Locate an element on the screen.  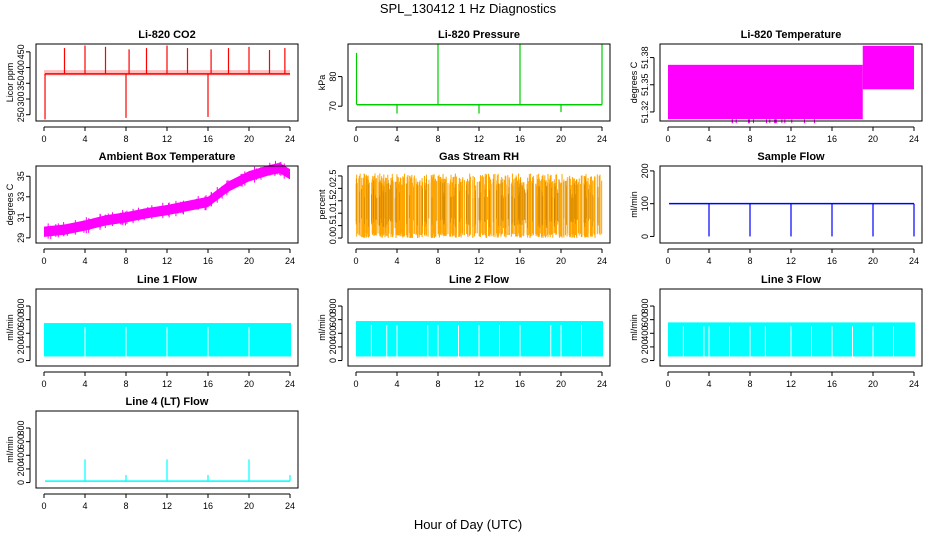
y-axis: 70 80 is located at coordinates (335, 91).